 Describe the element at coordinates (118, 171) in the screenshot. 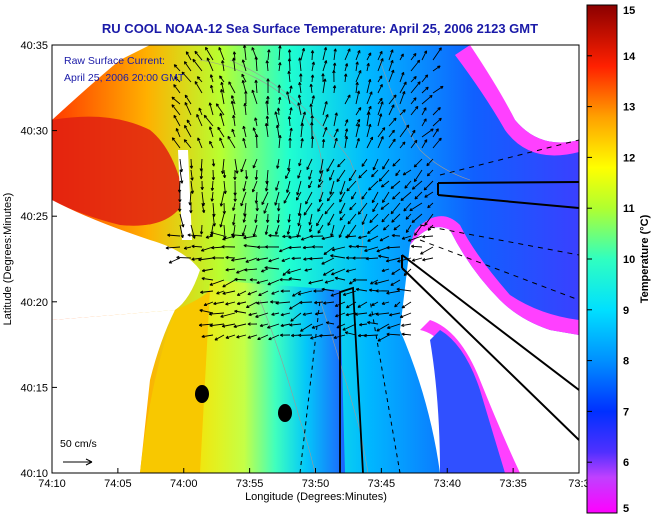

I see `coastal-warm-water` at that location.